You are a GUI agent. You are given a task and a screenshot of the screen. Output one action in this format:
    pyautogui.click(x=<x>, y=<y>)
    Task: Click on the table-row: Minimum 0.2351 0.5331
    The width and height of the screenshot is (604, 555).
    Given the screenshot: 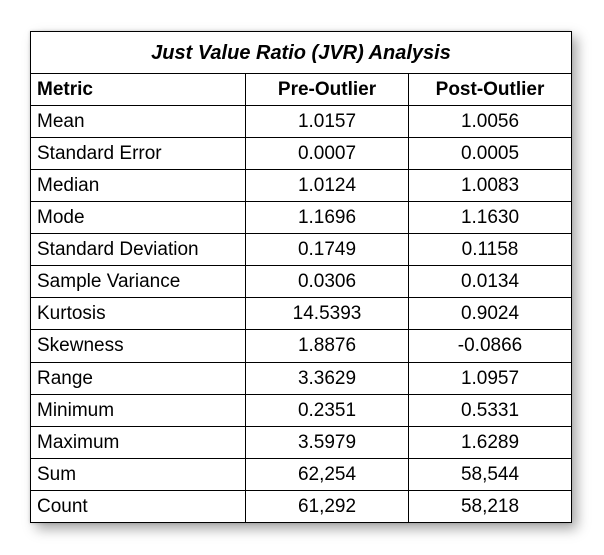 What is the action you would take?
    pyautogui.click(x=301, y=410)
    